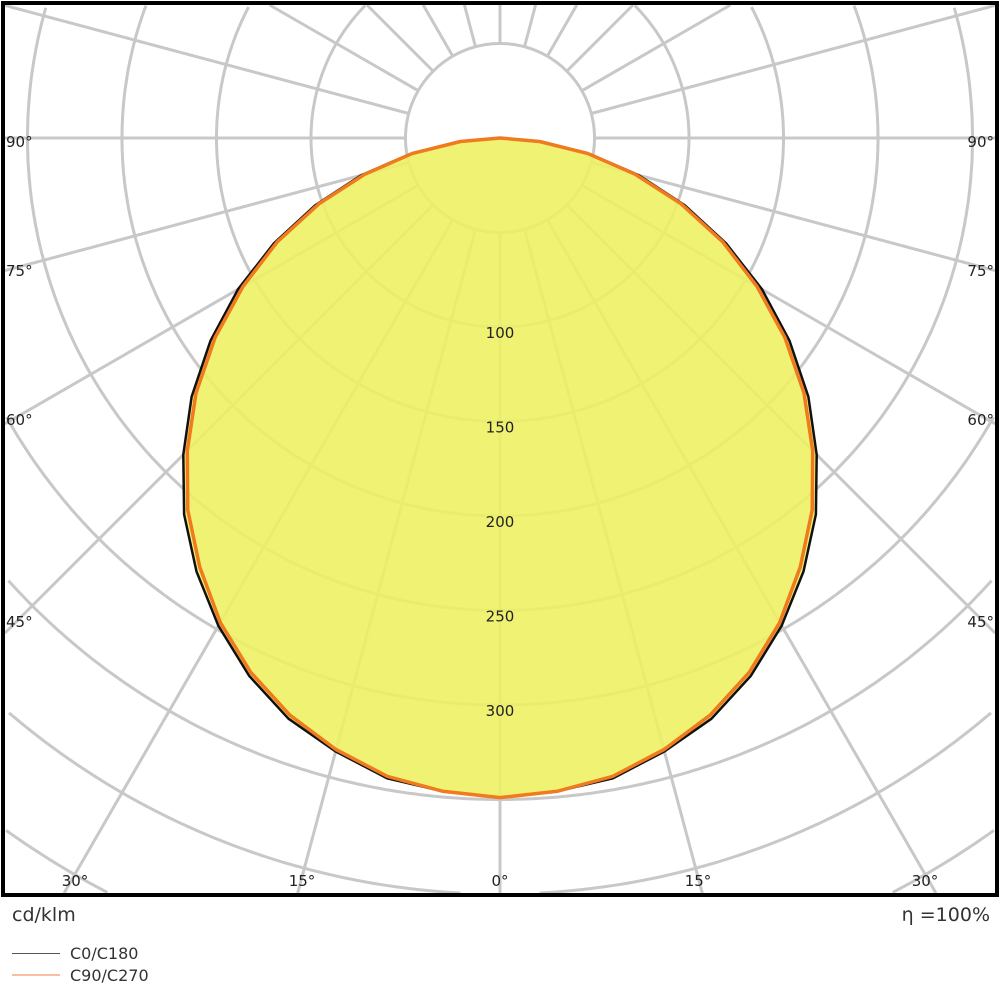 This screenshot has height=1000, width=1000. What do you see at coordinates (980, 142) in the screenshot?
I see `angle-label-right-90: 90°` at bounding box center [980, 142].